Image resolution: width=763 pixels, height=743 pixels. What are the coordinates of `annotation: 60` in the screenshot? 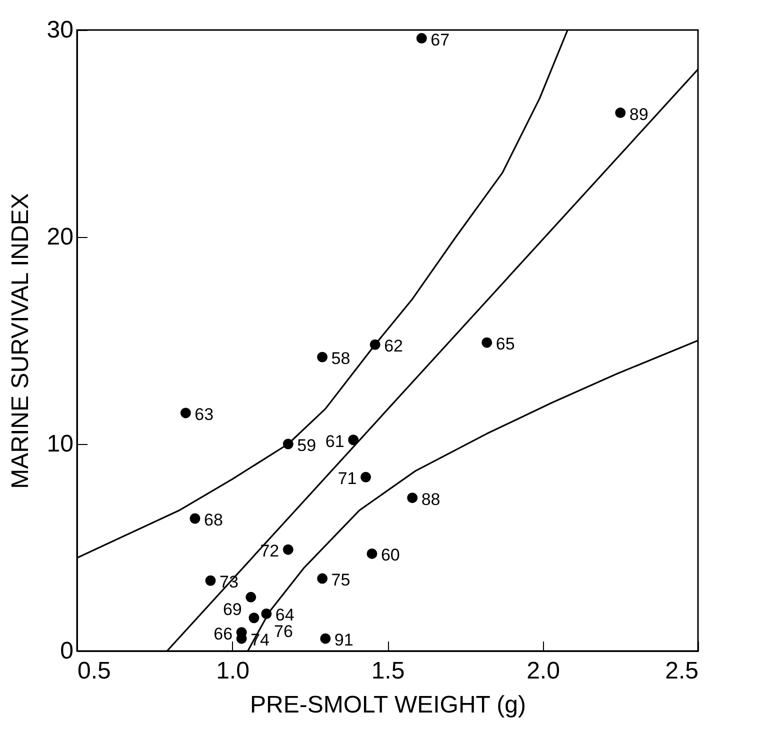 It's located at (390, 555).